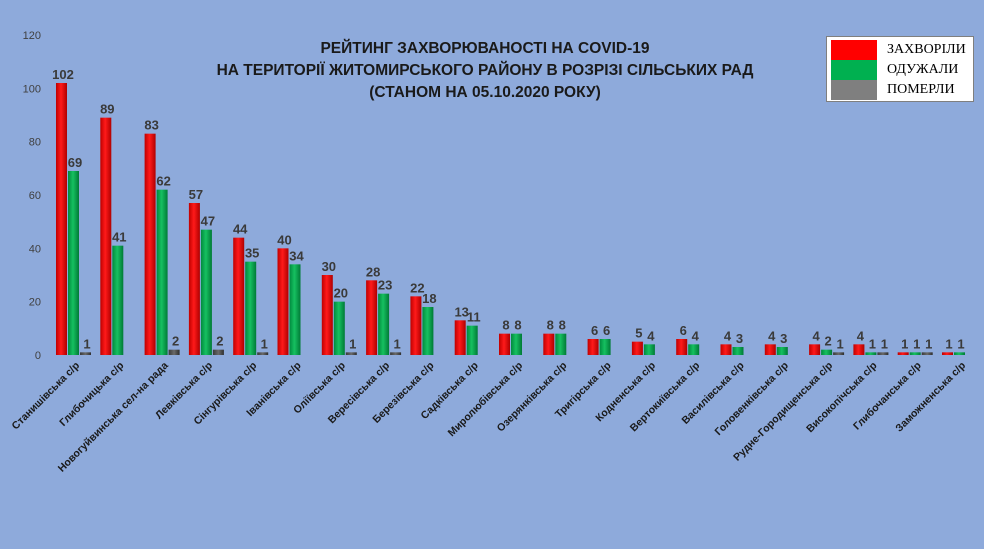  I want to click on legend-swatch-died, so click(854, 90).